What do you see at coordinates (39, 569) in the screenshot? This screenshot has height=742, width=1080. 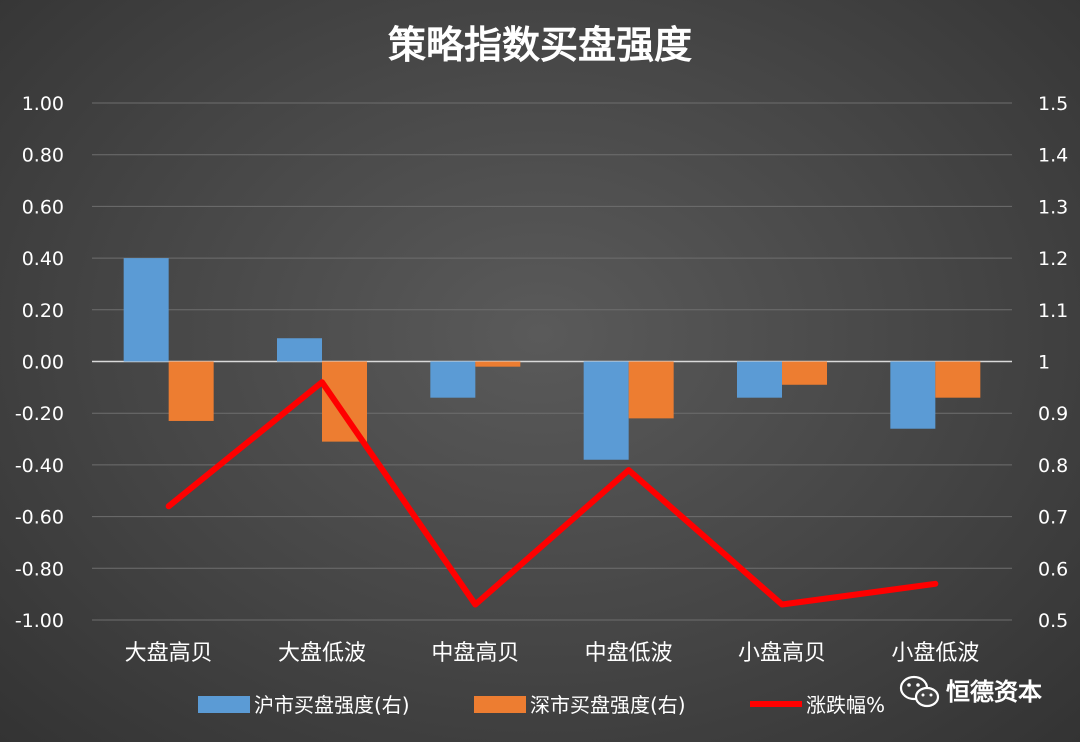 I see `left-tick-label: -0.80` at bounding box center [39, 569].